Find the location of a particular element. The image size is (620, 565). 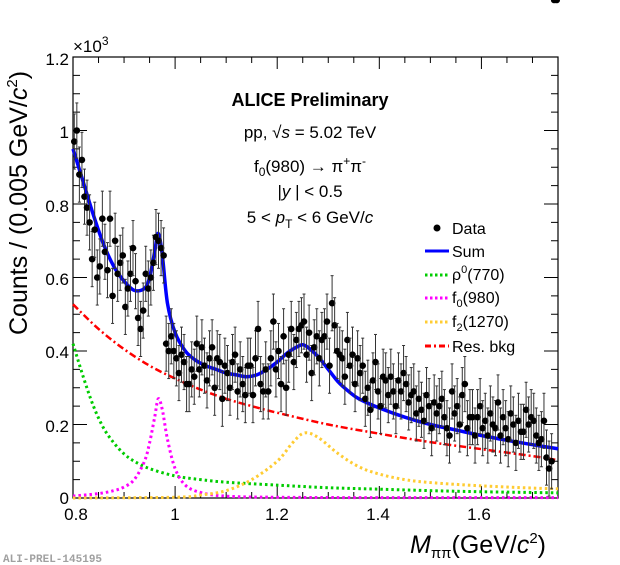

y-tick-label: 0.2 is located at coordinates (57, 426).